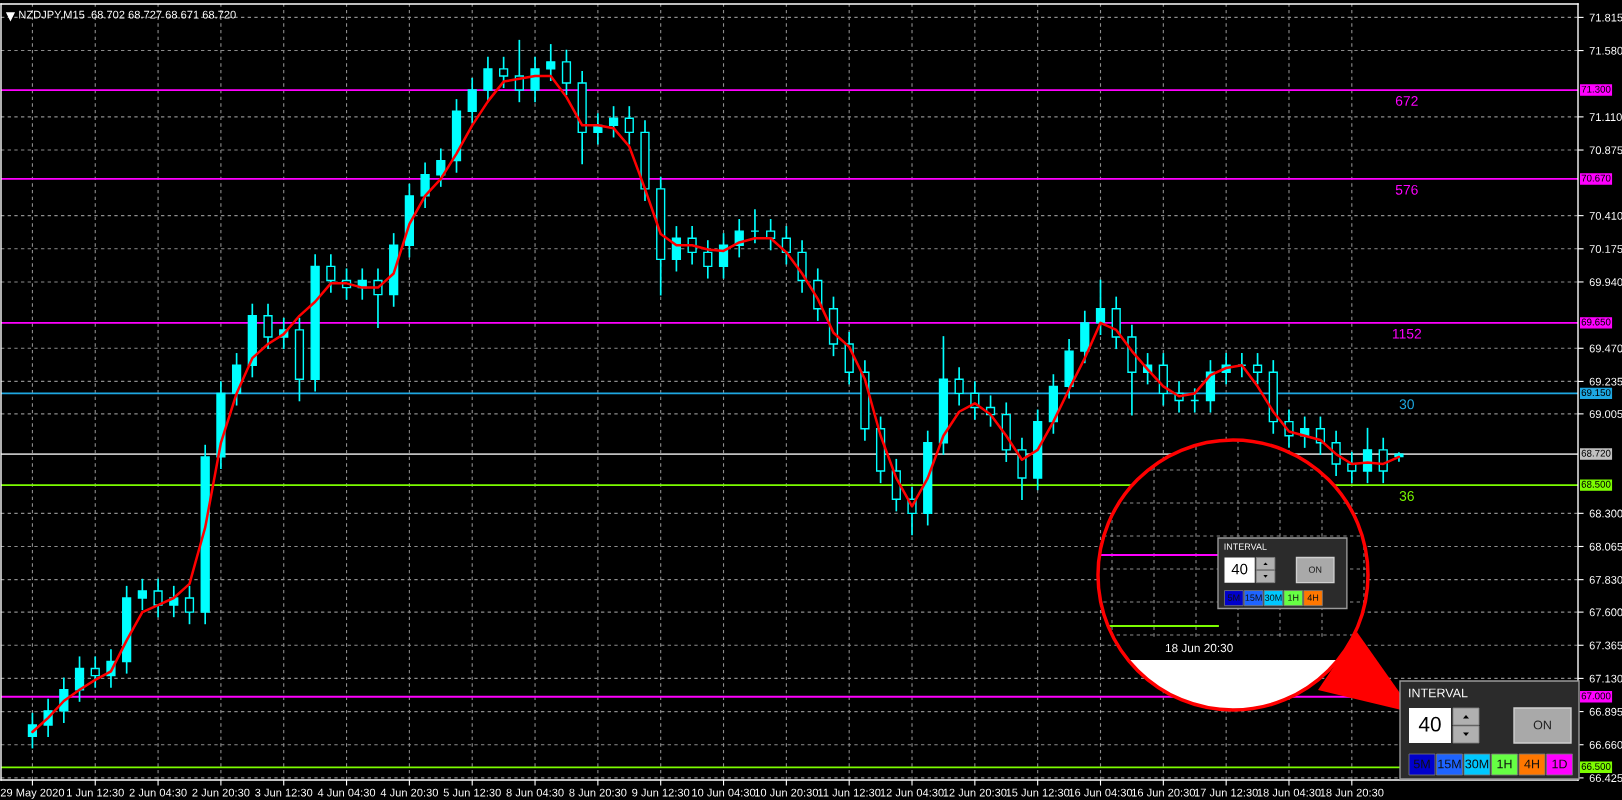 This screenshot has height=800, width=1622. I want to click on y-tick-label: 68.300, so click(1605, 513).